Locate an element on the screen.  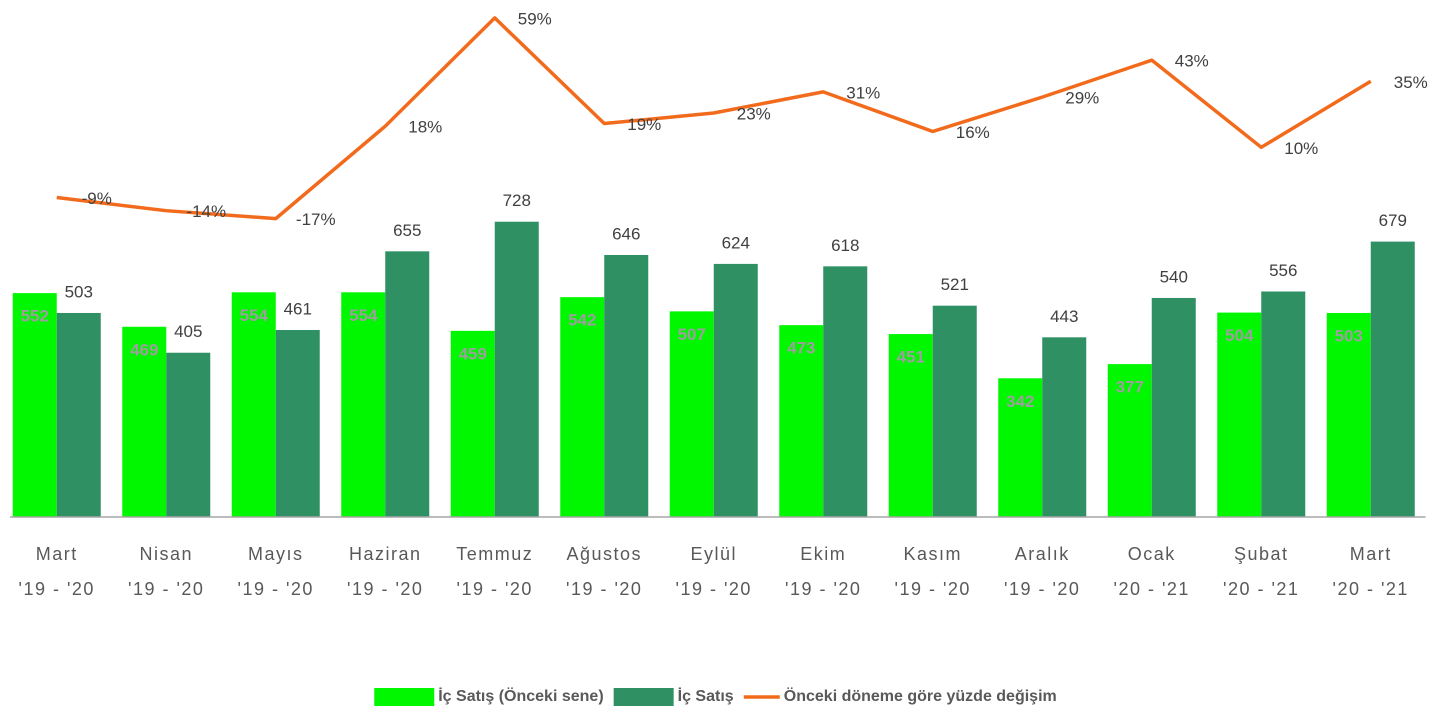
data-label: 443 is located at coordinates (1064, 316).